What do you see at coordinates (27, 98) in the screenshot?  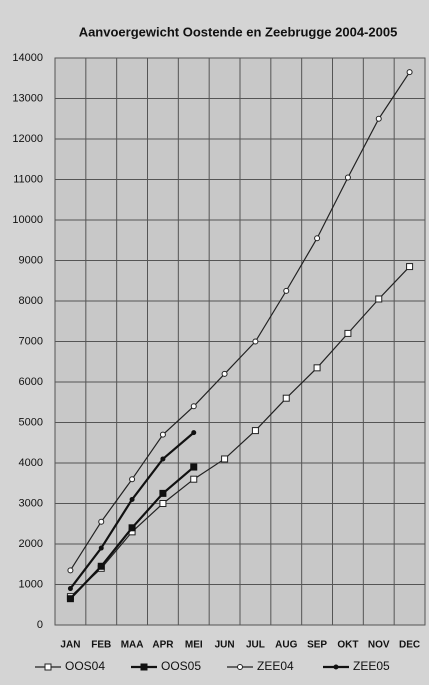 I see `y-tick-label: 13000` at bounding box center [27, 98].